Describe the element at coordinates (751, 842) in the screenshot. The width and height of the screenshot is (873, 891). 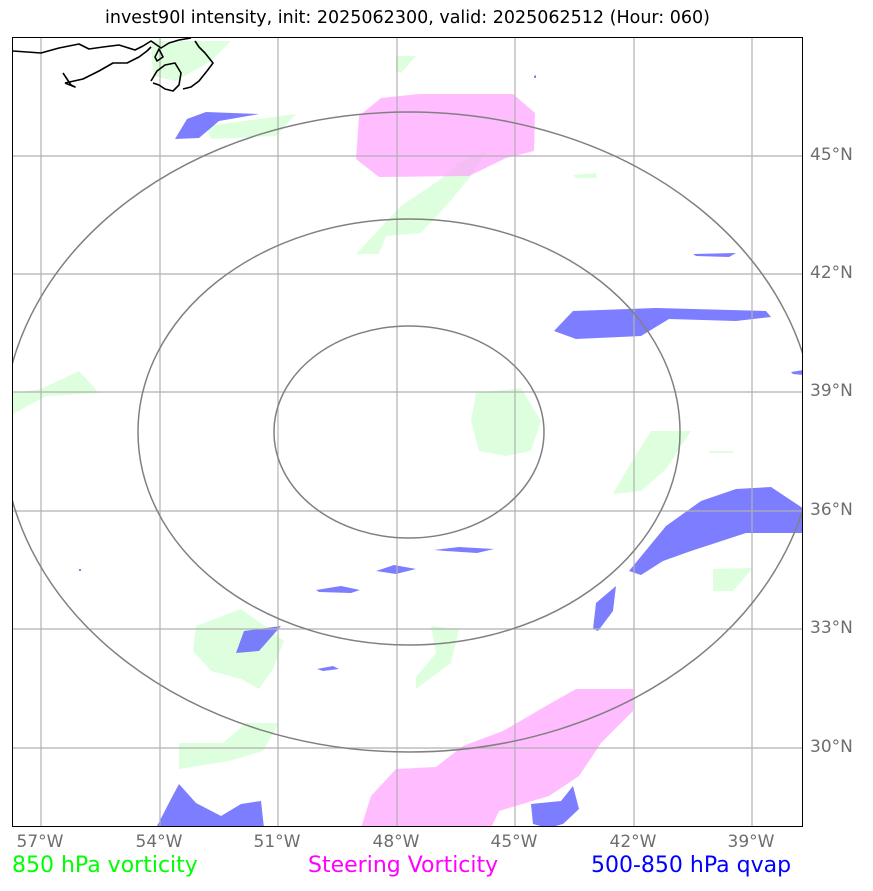
I see `lon-label-39w: 39°W` at that location.